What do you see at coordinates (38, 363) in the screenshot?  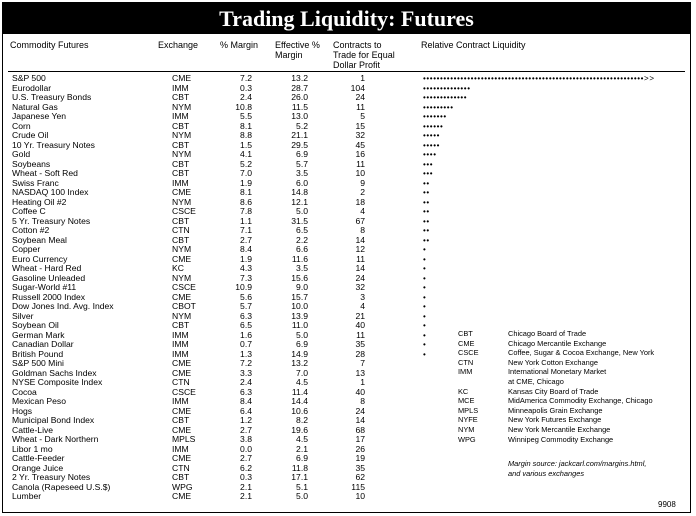 I see `commodity-name: S&P 500 Mini` at bounding box center [38, 363].